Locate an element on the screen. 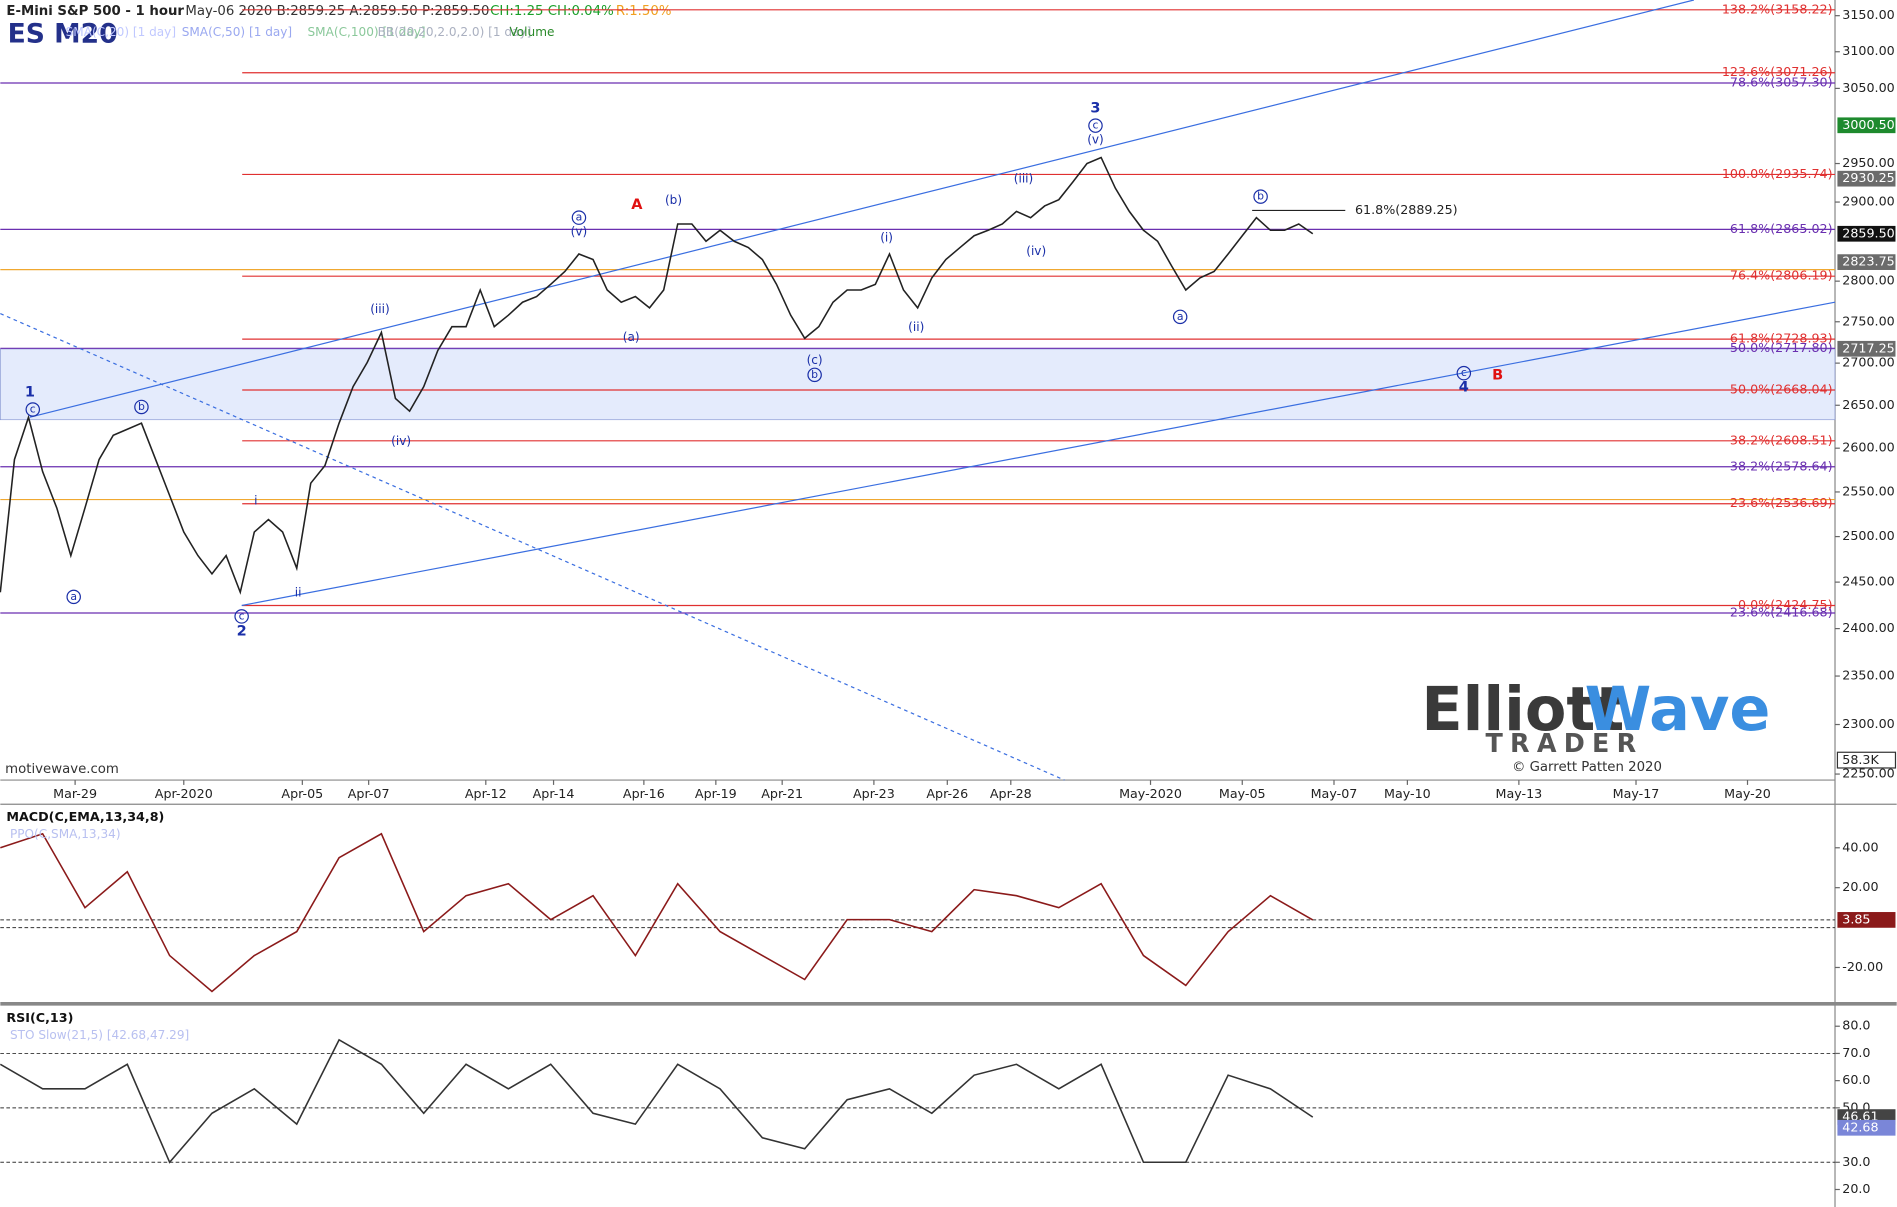 This screenshot has width=1897, height=1207. y-tick-label: 2900.00 is located at coordinates (1868, 201).